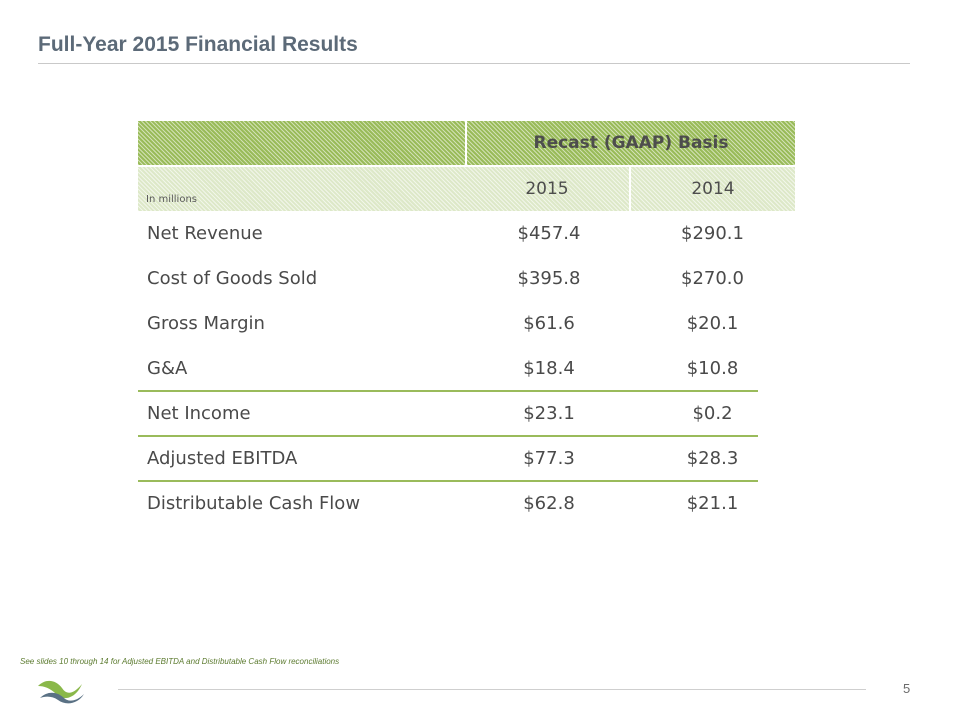  I want to click on value-2014: $0.2, so click(712, 413).